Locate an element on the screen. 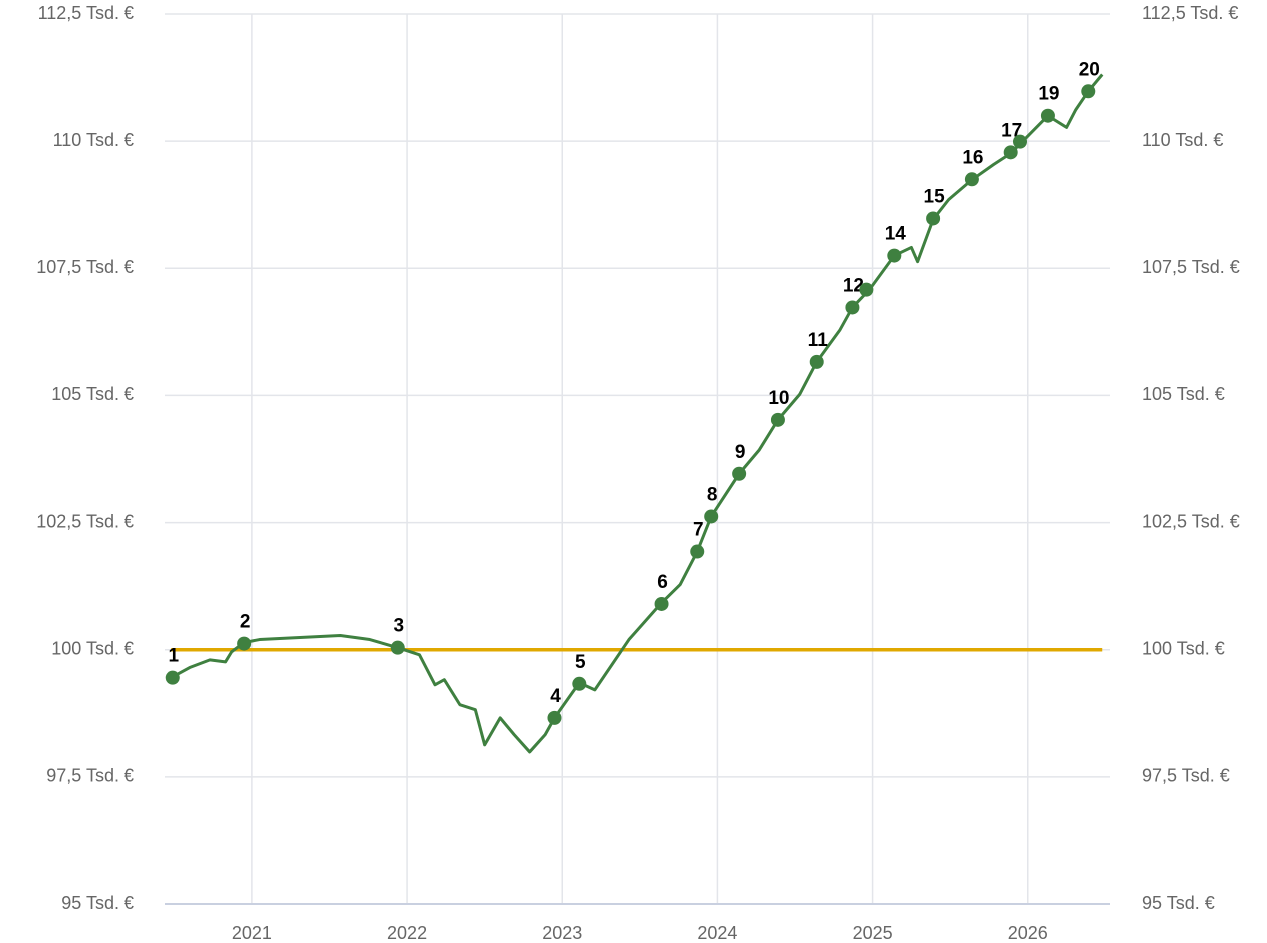  marker-label: 2 is located at coordinates (245, 622).